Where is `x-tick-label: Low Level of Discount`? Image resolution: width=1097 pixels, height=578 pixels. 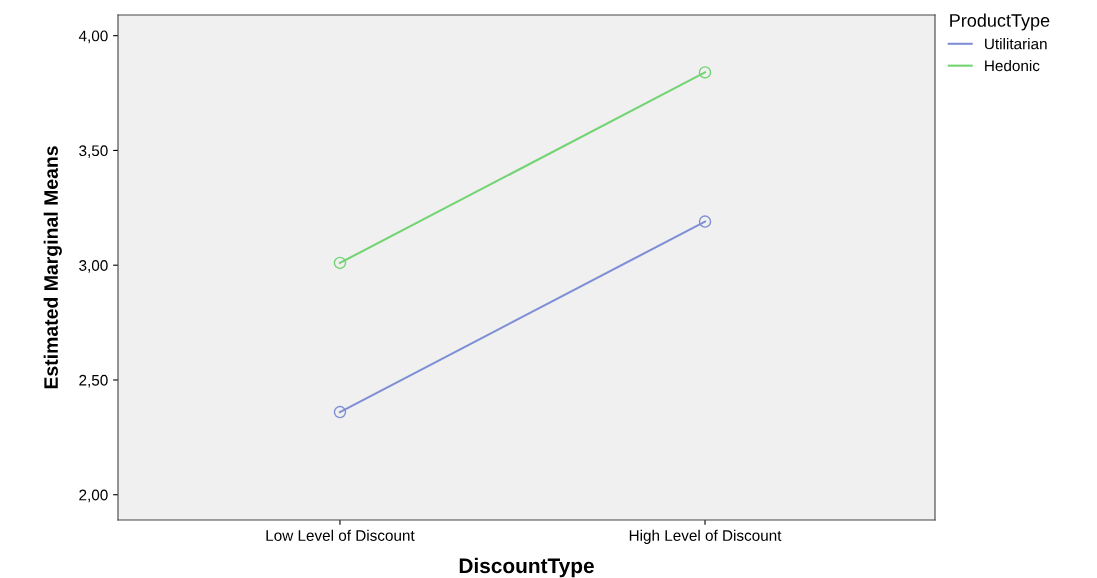
x-tick-label: Low Level of Discount is located at coordinates (340, 535).